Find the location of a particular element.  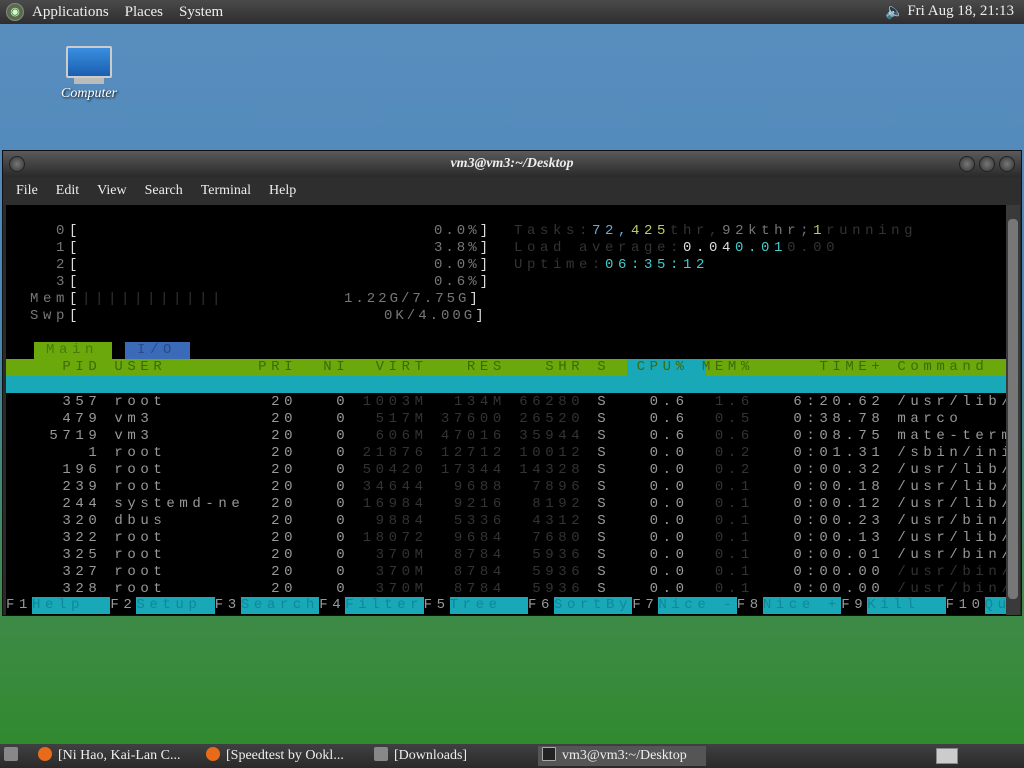

cell: 0.0 is located at coordinates (669, 555).